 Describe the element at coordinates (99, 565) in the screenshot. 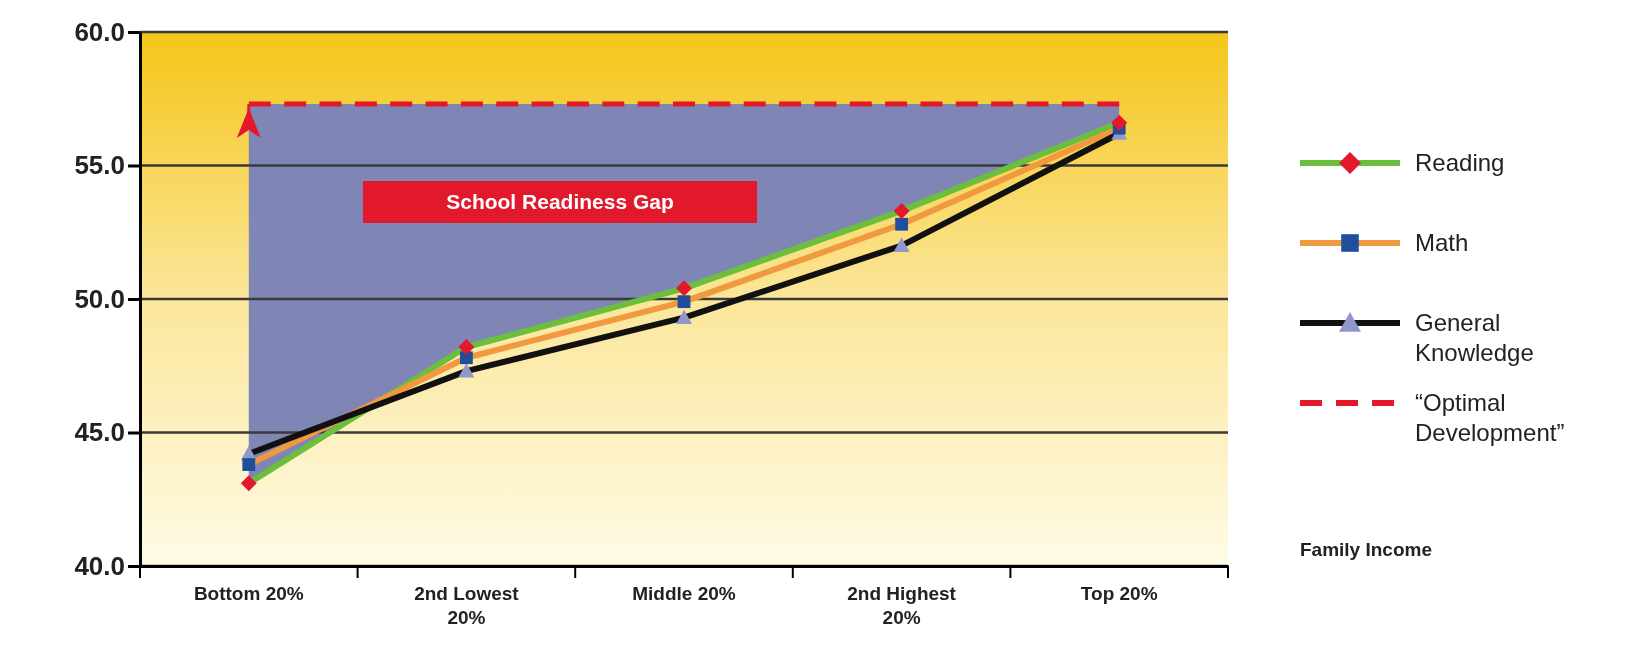

I see `y-tick-label: 40.0` at that location.